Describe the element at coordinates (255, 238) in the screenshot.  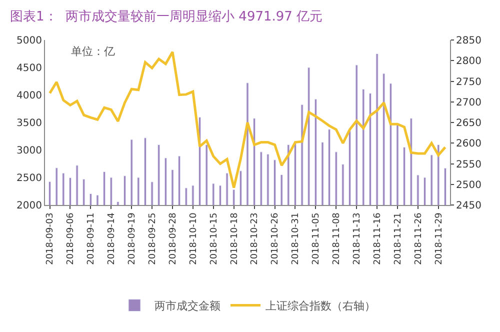
I see `x-tick-label: 2018-10-23` at that location.